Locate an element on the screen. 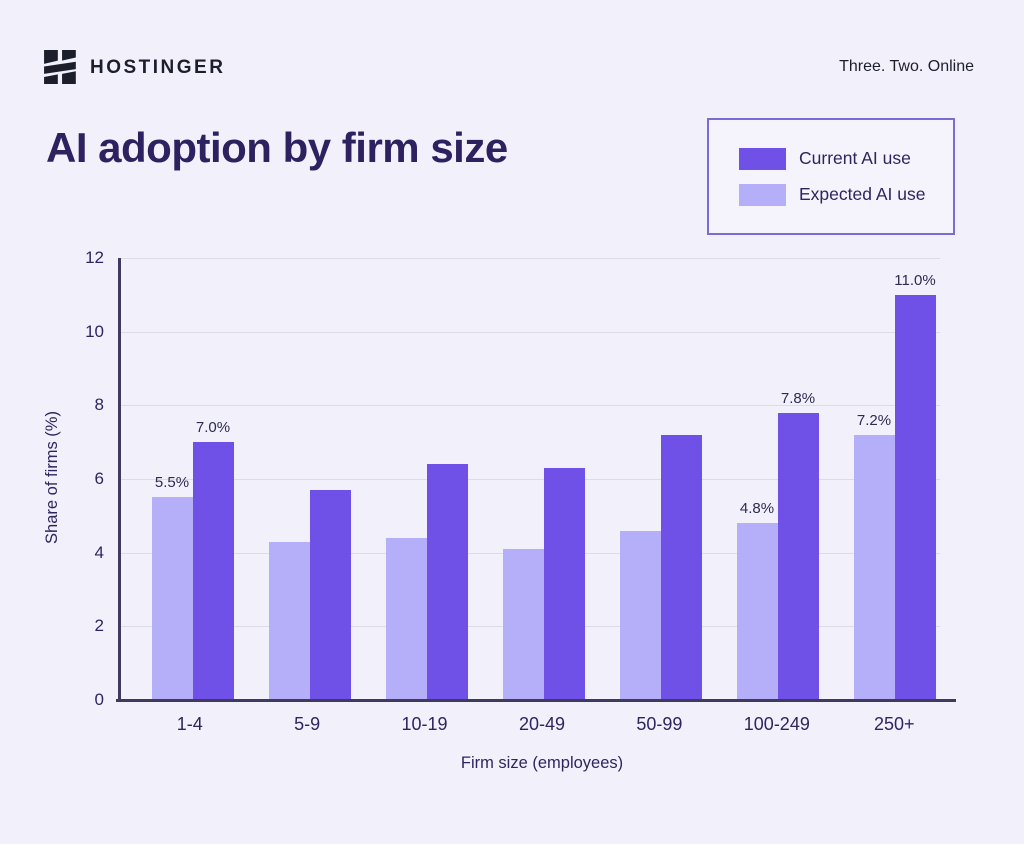  x-tick-label-100-249: 100-249 is located at coordinates (776, 724).